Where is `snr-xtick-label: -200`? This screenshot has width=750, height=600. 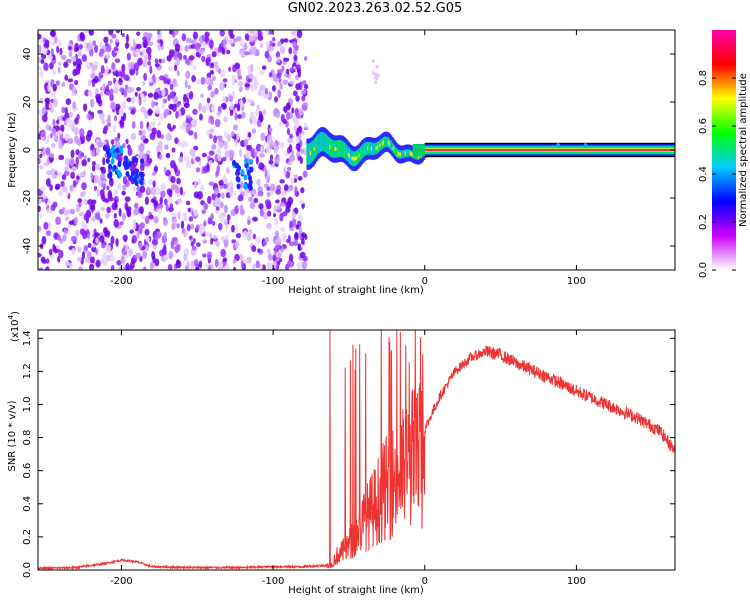 snr-xtick-label: -200 is located at coordinates (121, 581).